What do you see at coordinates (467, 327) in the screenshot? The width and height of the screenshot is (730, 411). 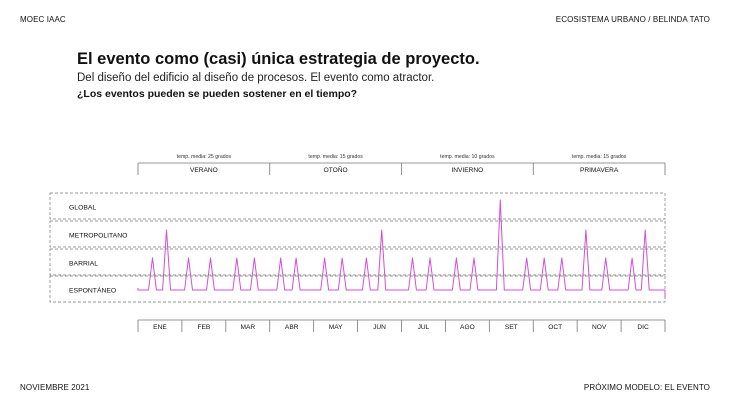 I see `month-tick-label: AGO` at bounding box center [467, 327].